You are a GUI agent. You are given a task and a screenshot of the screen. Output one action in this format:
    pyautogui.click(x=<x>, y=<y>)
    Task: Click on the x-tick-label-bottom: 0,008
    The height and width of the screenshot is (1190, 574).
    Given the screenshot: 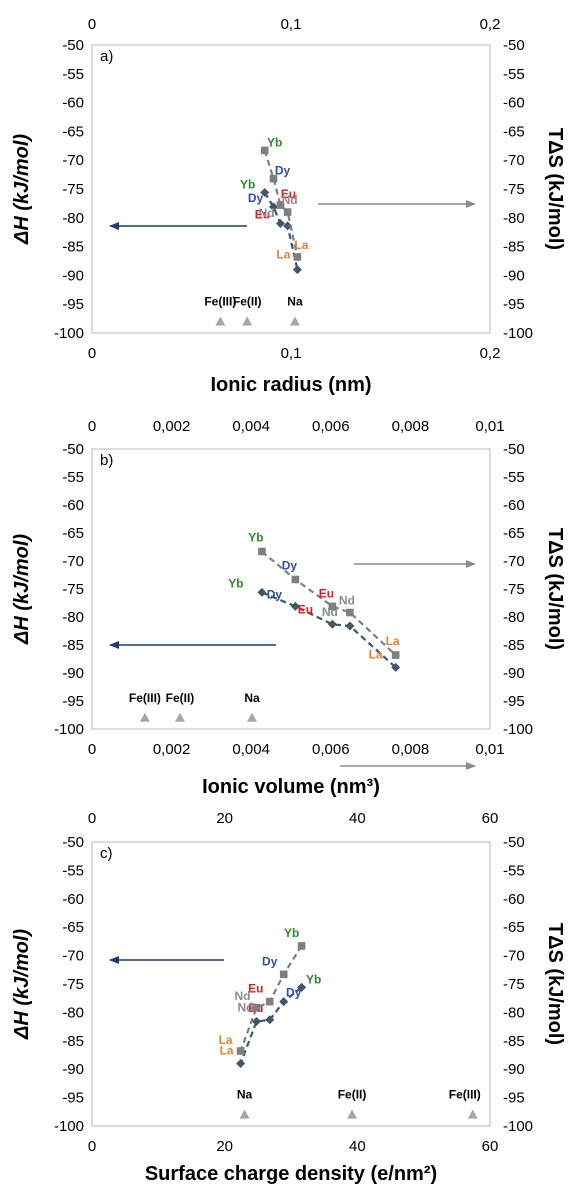 What is the action you would take?
    pyautogui.click(x=411, y=749)
    